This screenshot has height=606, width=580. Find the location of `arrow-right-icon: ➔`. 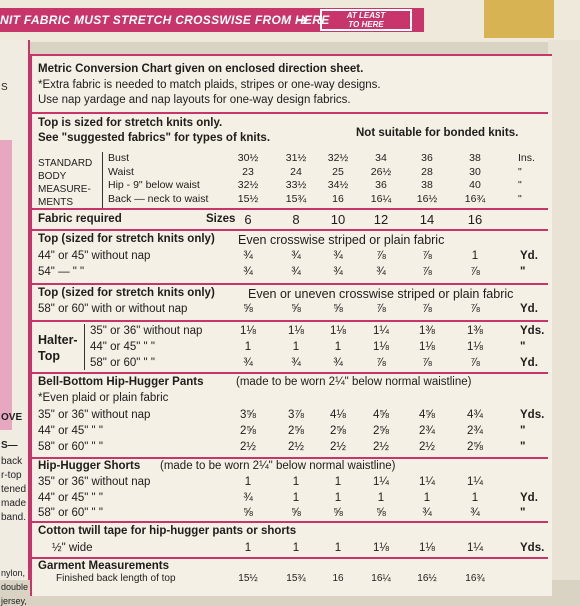

arrow-right-icon: ➔ is located at coordinates (302, 20).